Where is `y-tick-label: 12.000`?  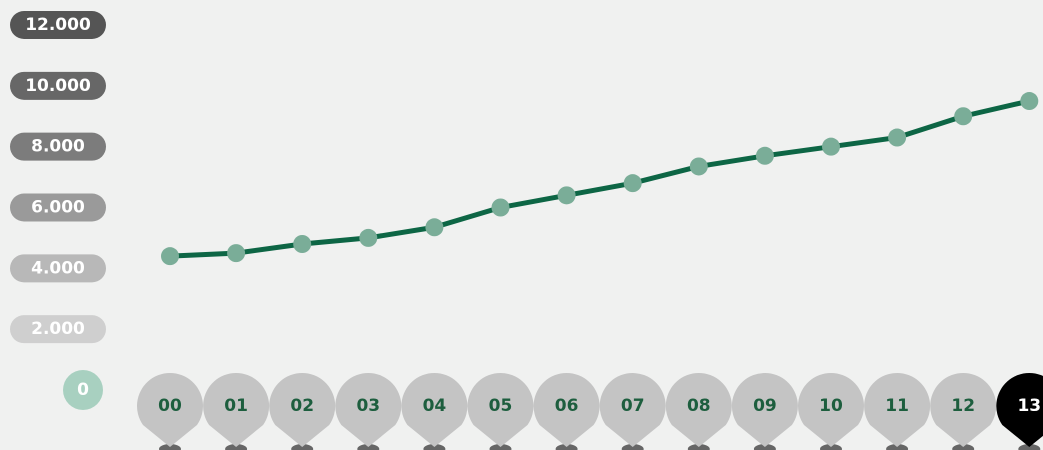 y-tick-label: 12.000 is located at coordinates (58, 25).